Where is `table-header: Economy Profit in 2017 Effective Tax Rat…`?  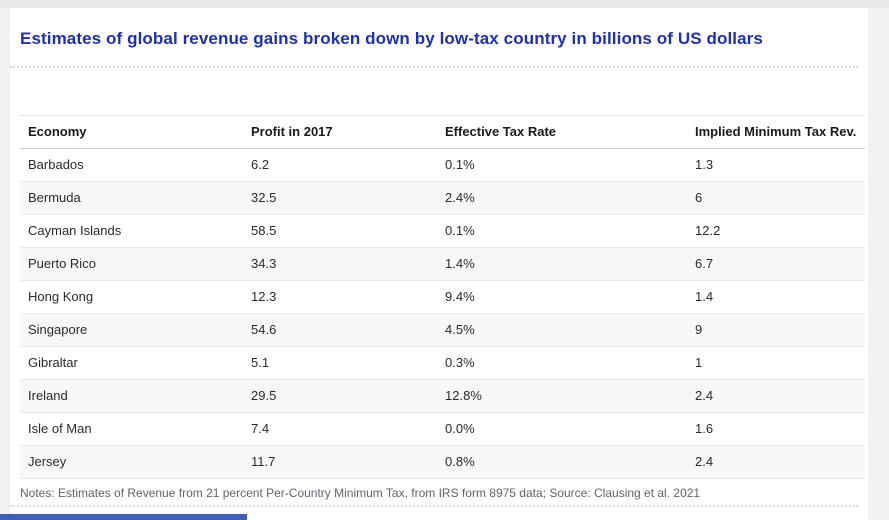 table-header: Economy Profit in 2017 Effective Tax Rat… is located at coordinates (442, 132).